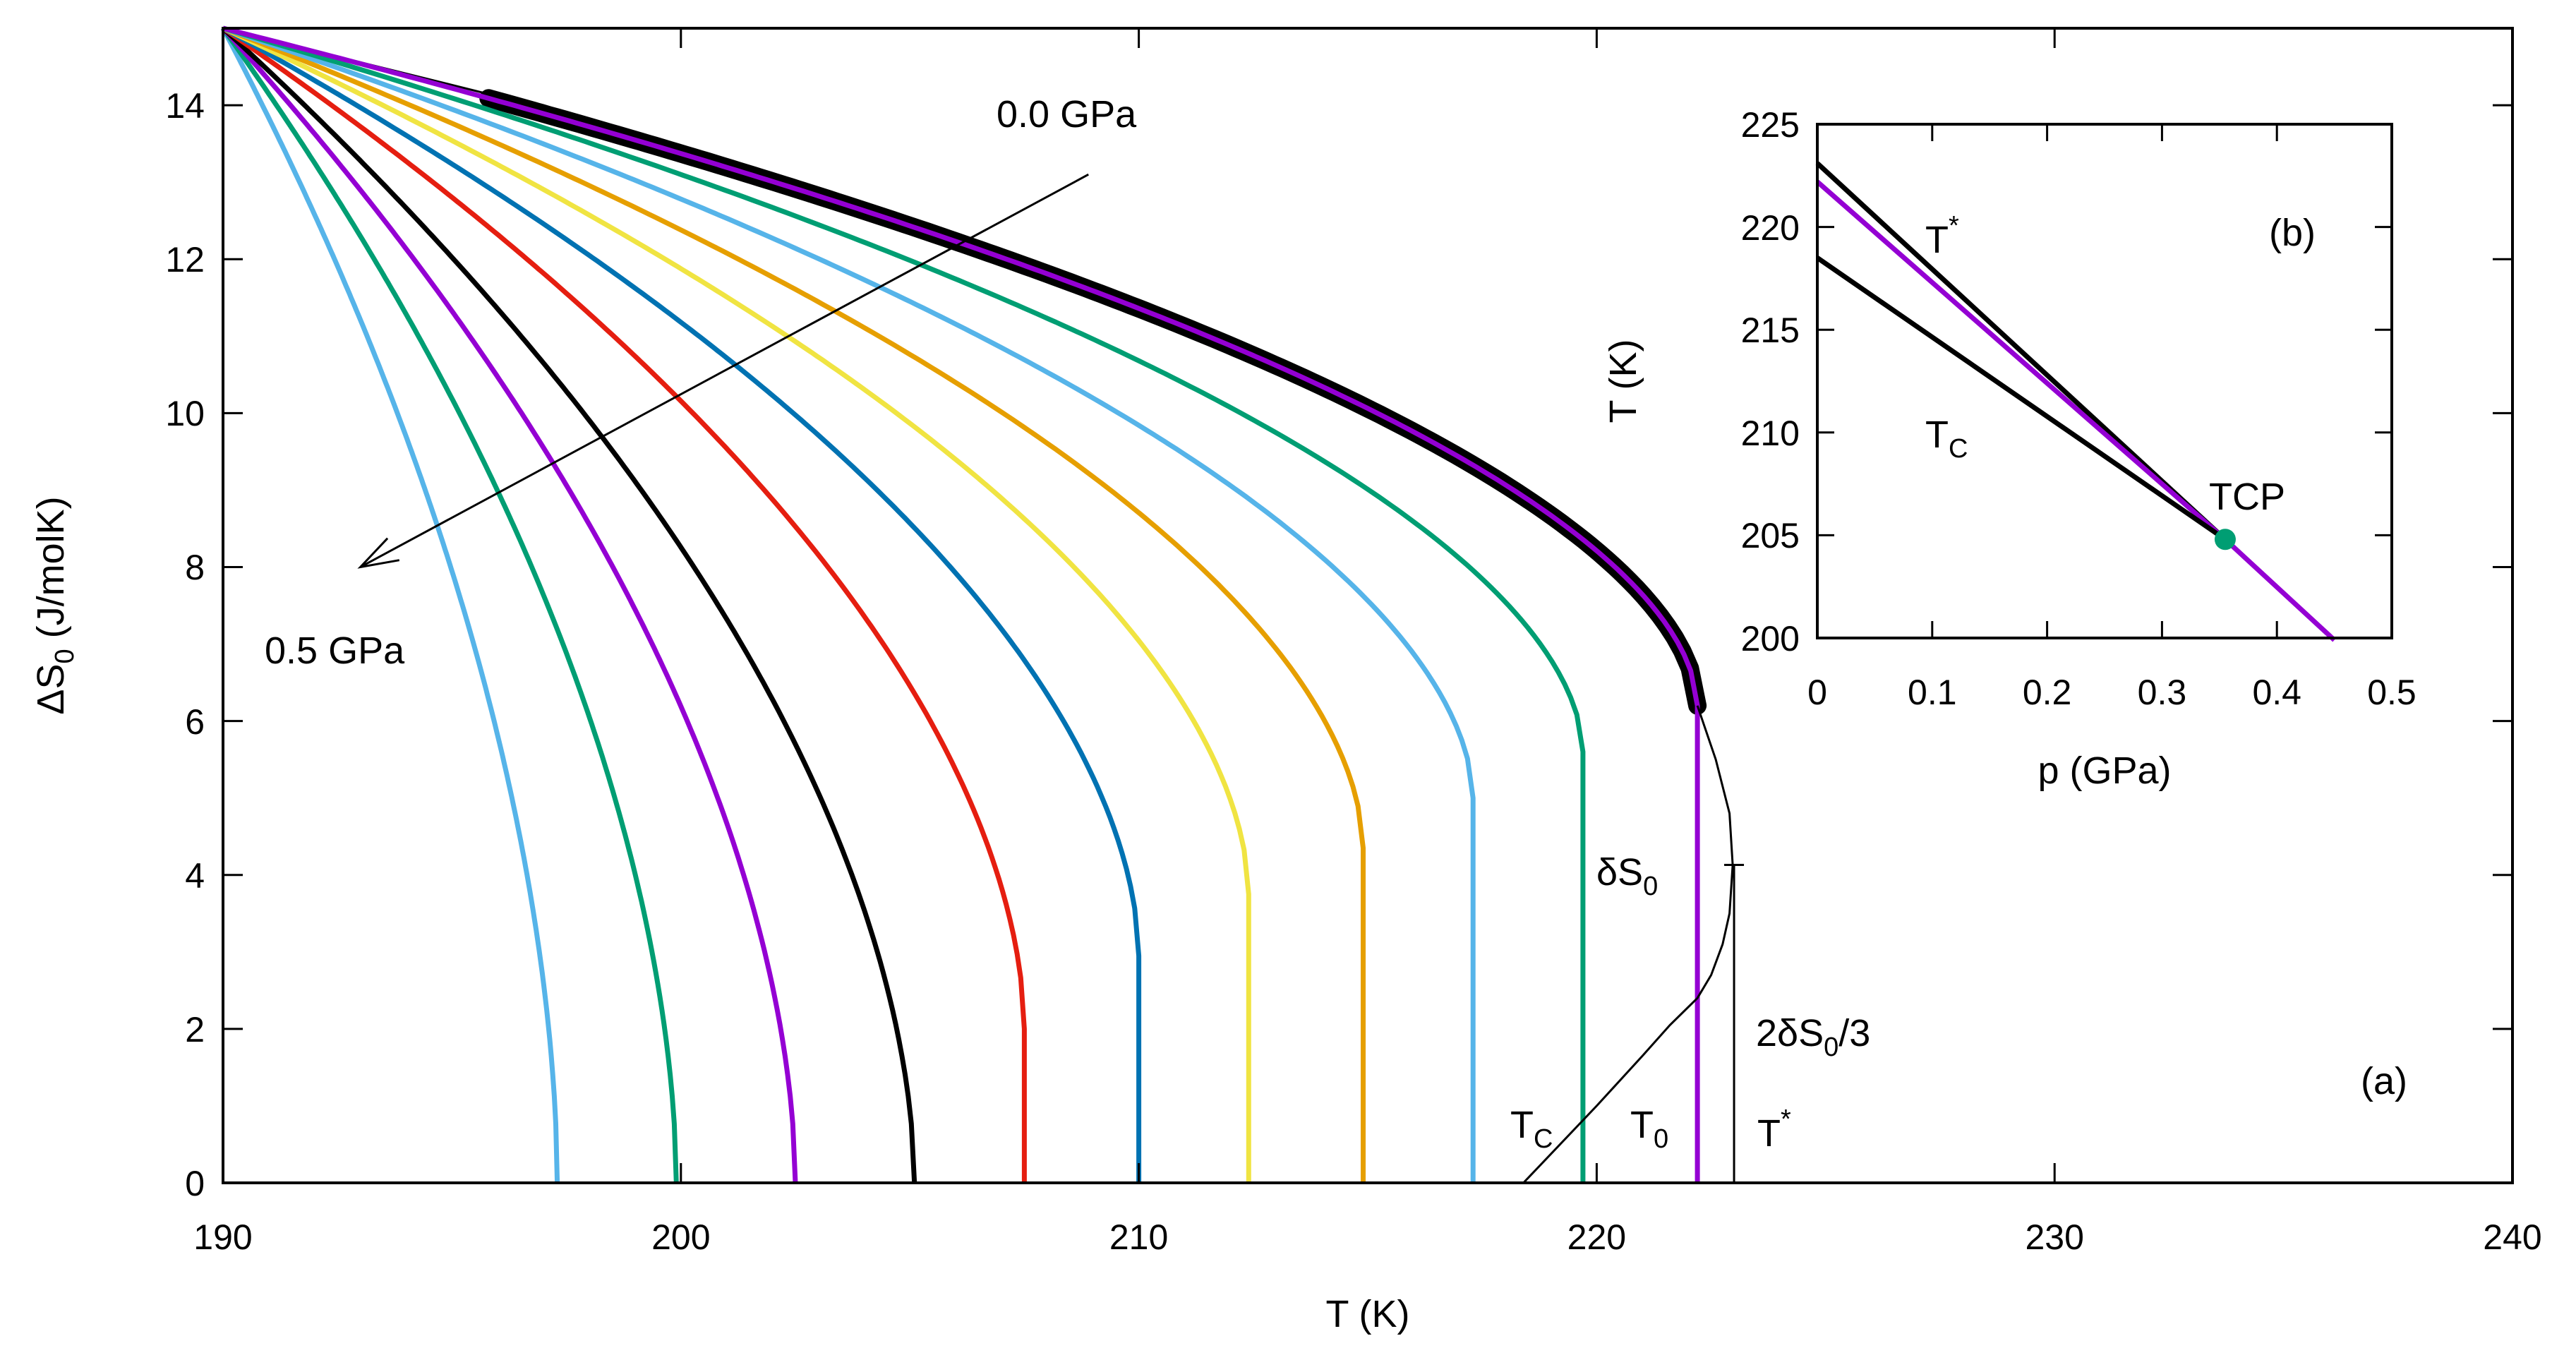 The height and width of the screenshot is (1348, 2576). Describe the element at coordinates (1522, 1125) in the screenshot. I see `tc-main: T` at that location.